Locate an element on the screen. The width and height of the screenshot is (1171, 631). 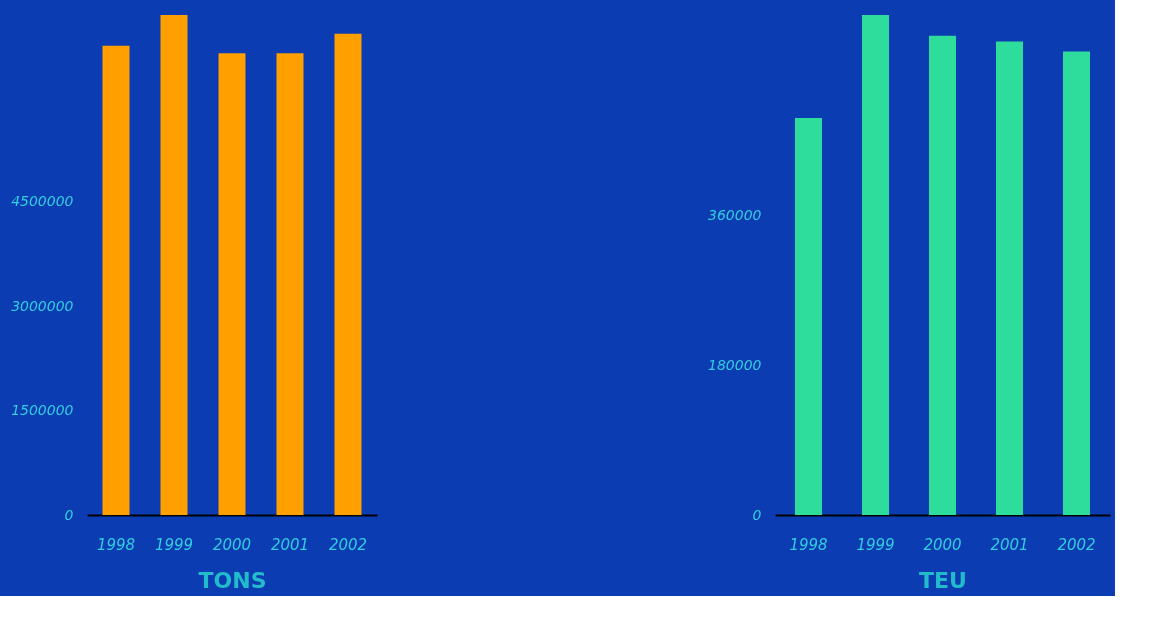
x-axis-title: TEU is located at coordinates (943, 580).